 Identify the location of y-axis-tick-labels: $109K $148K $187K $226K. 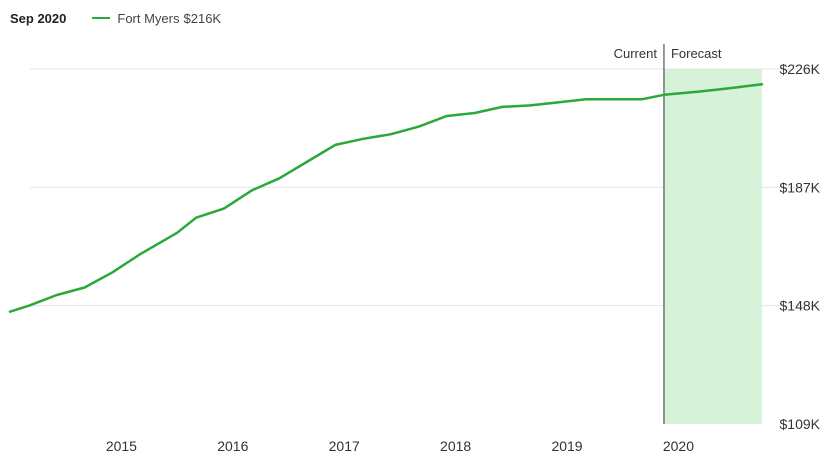
(800, 246).